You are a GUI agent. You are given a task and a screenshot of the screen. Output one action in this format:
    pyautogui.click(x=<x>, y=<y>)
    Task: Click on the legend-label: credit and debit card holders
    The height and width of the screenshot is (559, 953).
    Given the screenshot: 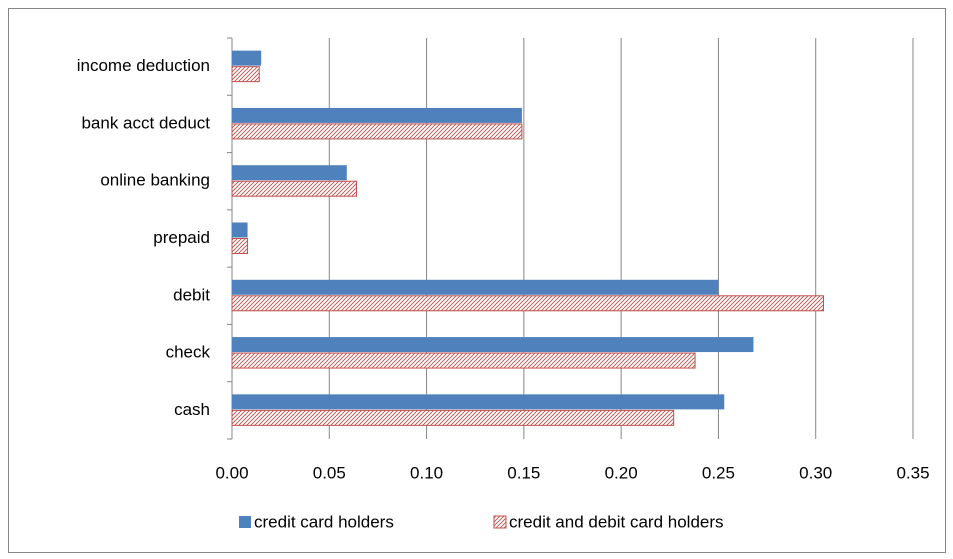 What is the action you would take?
    pyautogui.click(x=616, y=521)
    